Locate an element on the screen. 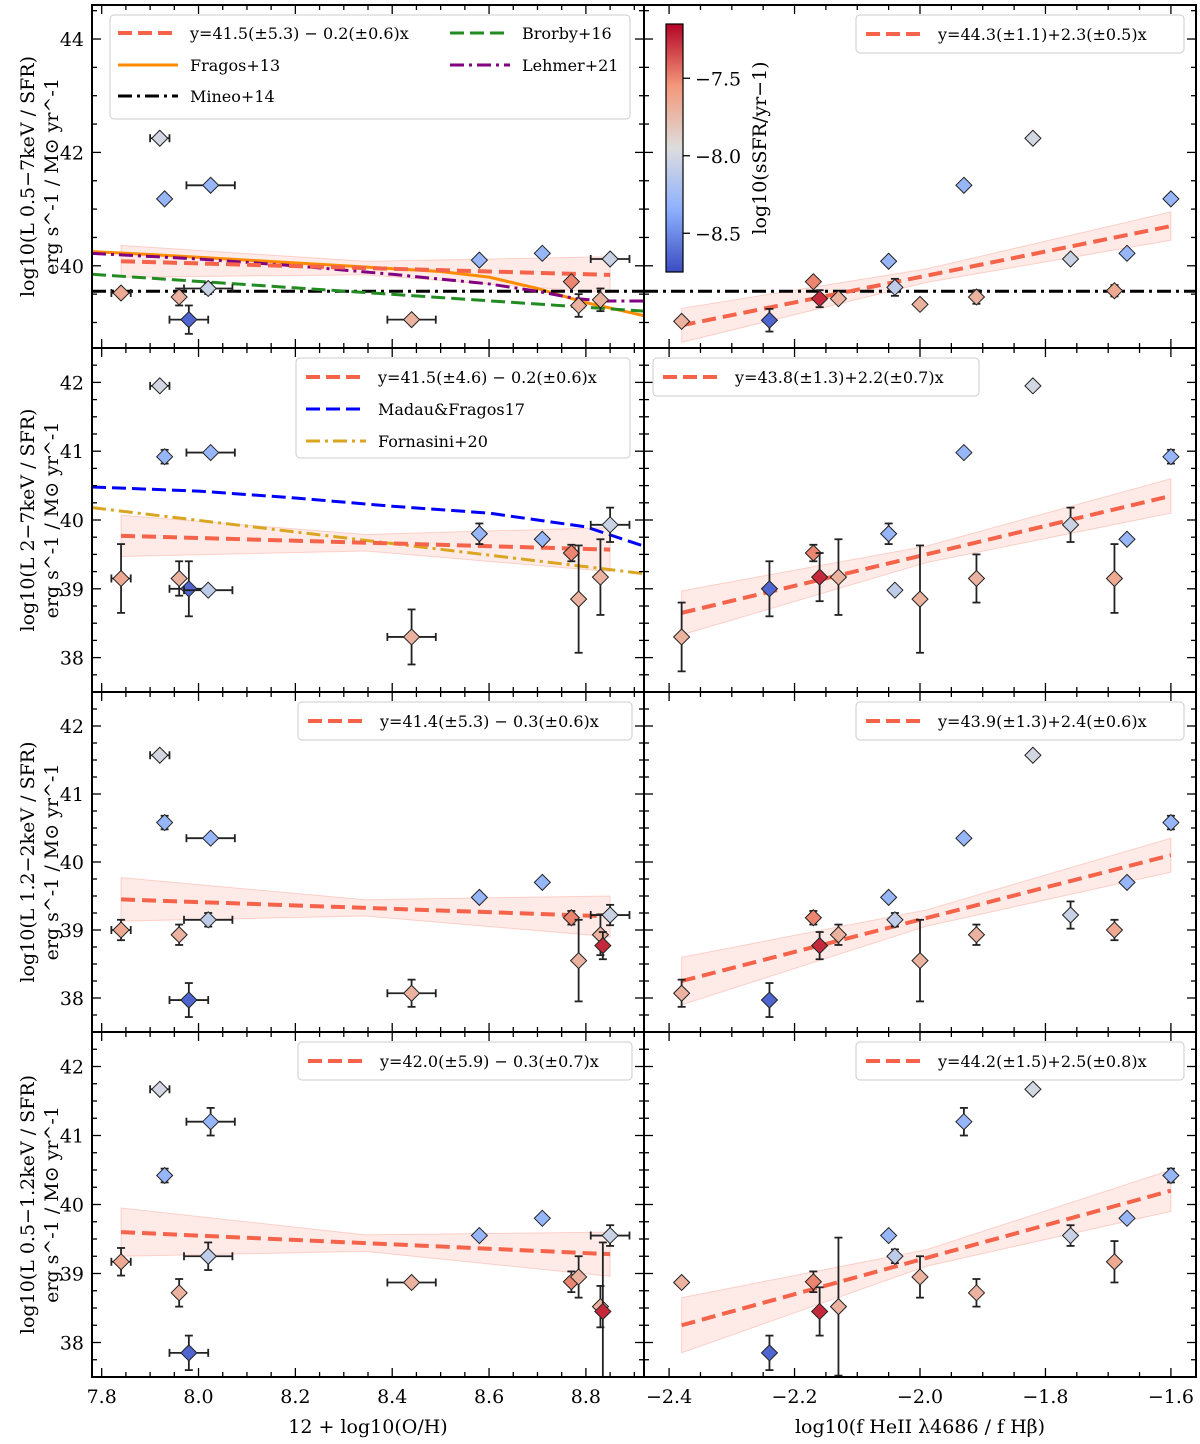 This screenshot has height=1444, width=1200. x-tick-label: −2.2 is located at coordinates (794, 1397).